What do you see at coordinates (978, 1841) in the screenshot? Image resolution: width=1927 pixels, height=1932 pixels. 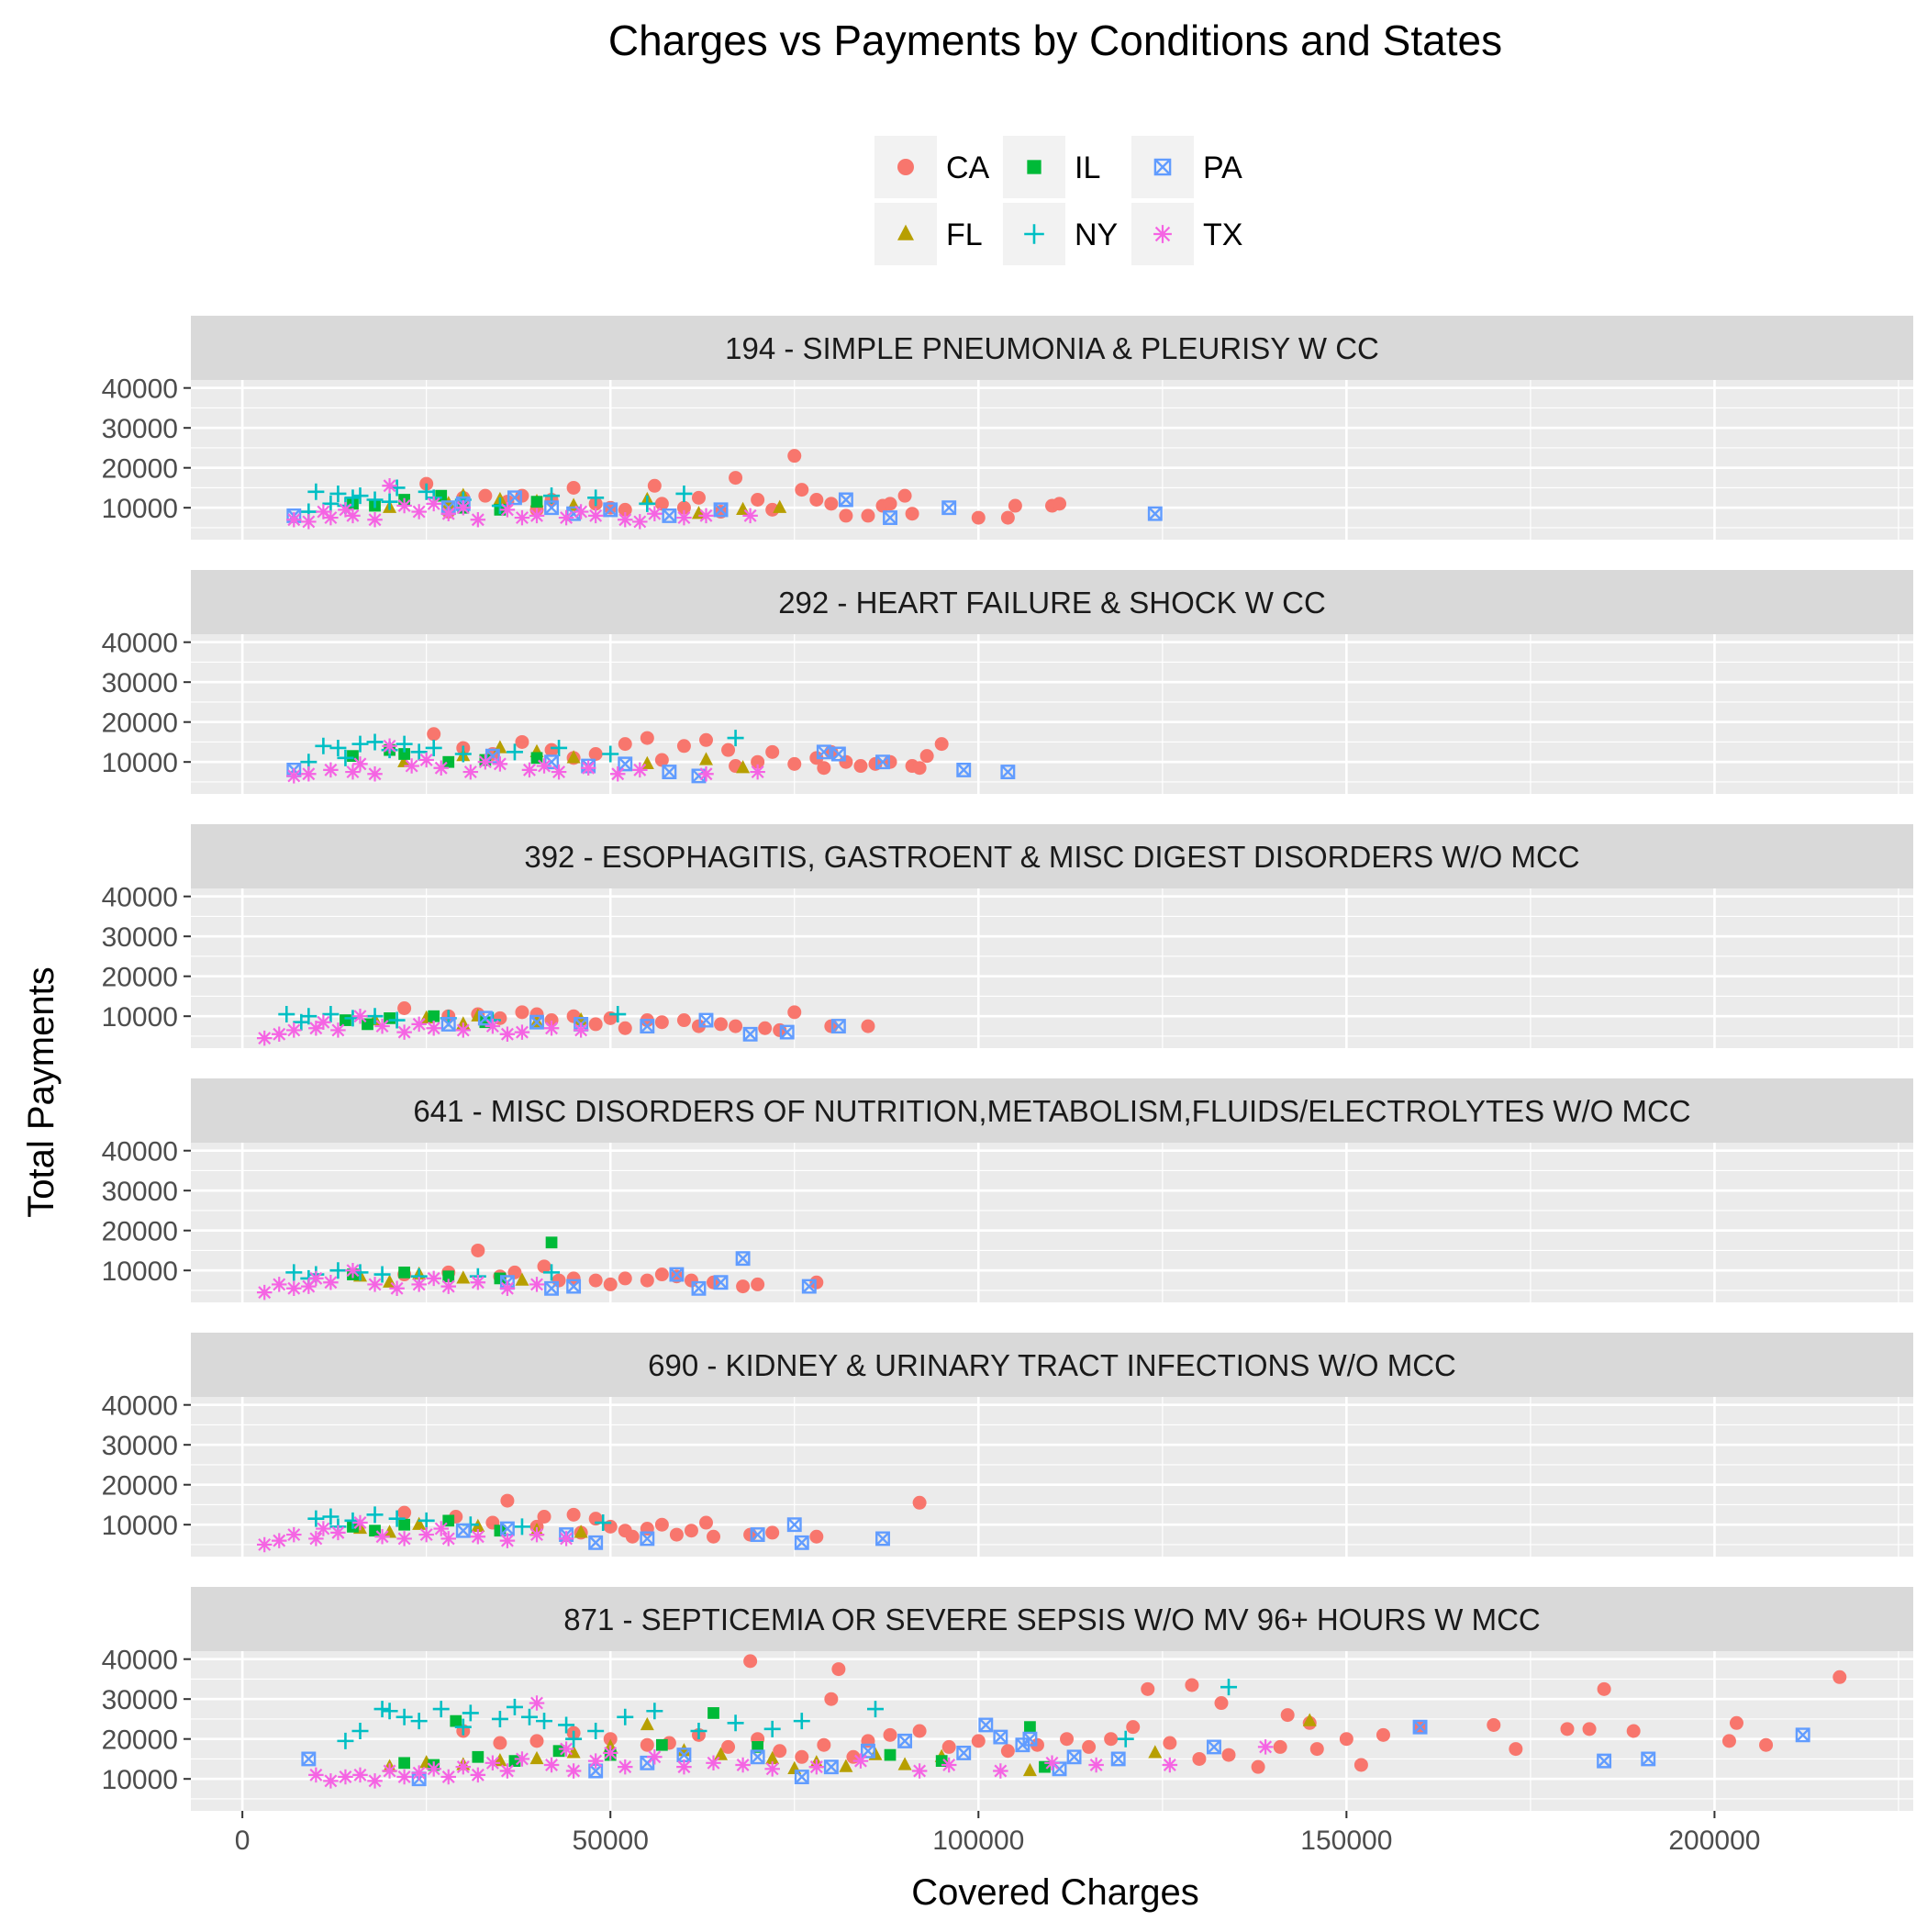 I see `x-tick-label: 100000` at bounding box center [978, 1841].